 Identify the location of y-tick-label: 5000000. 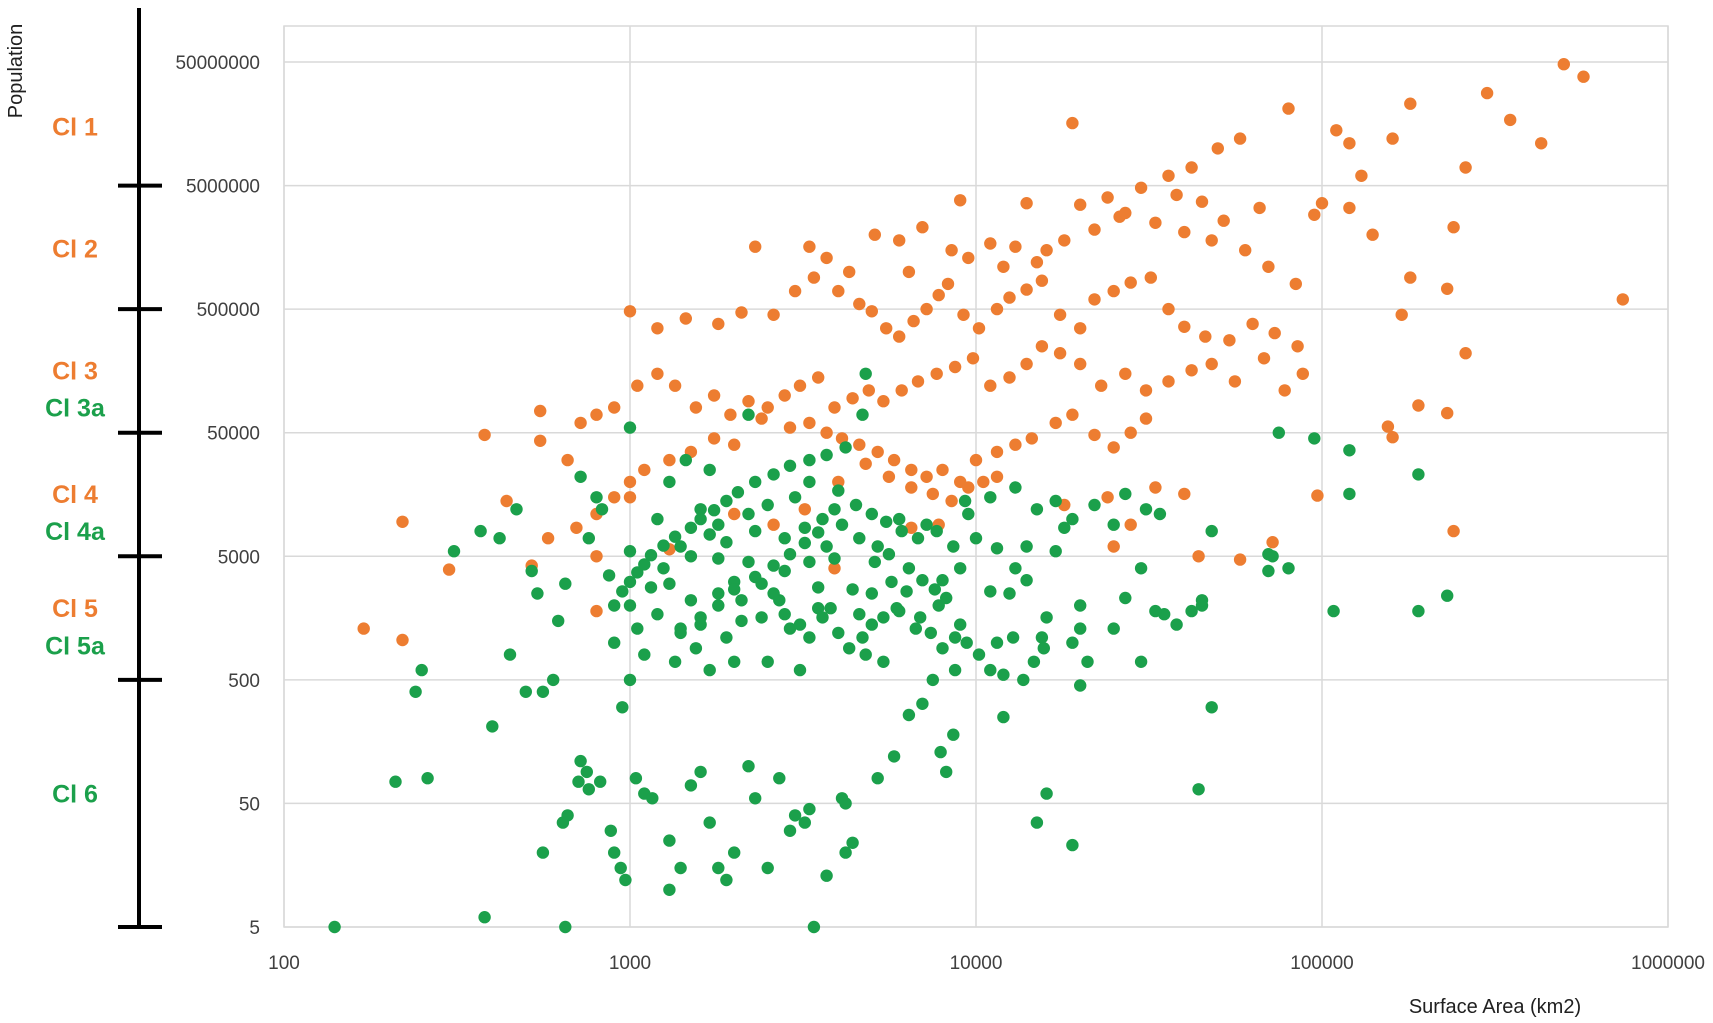
(223, 187).